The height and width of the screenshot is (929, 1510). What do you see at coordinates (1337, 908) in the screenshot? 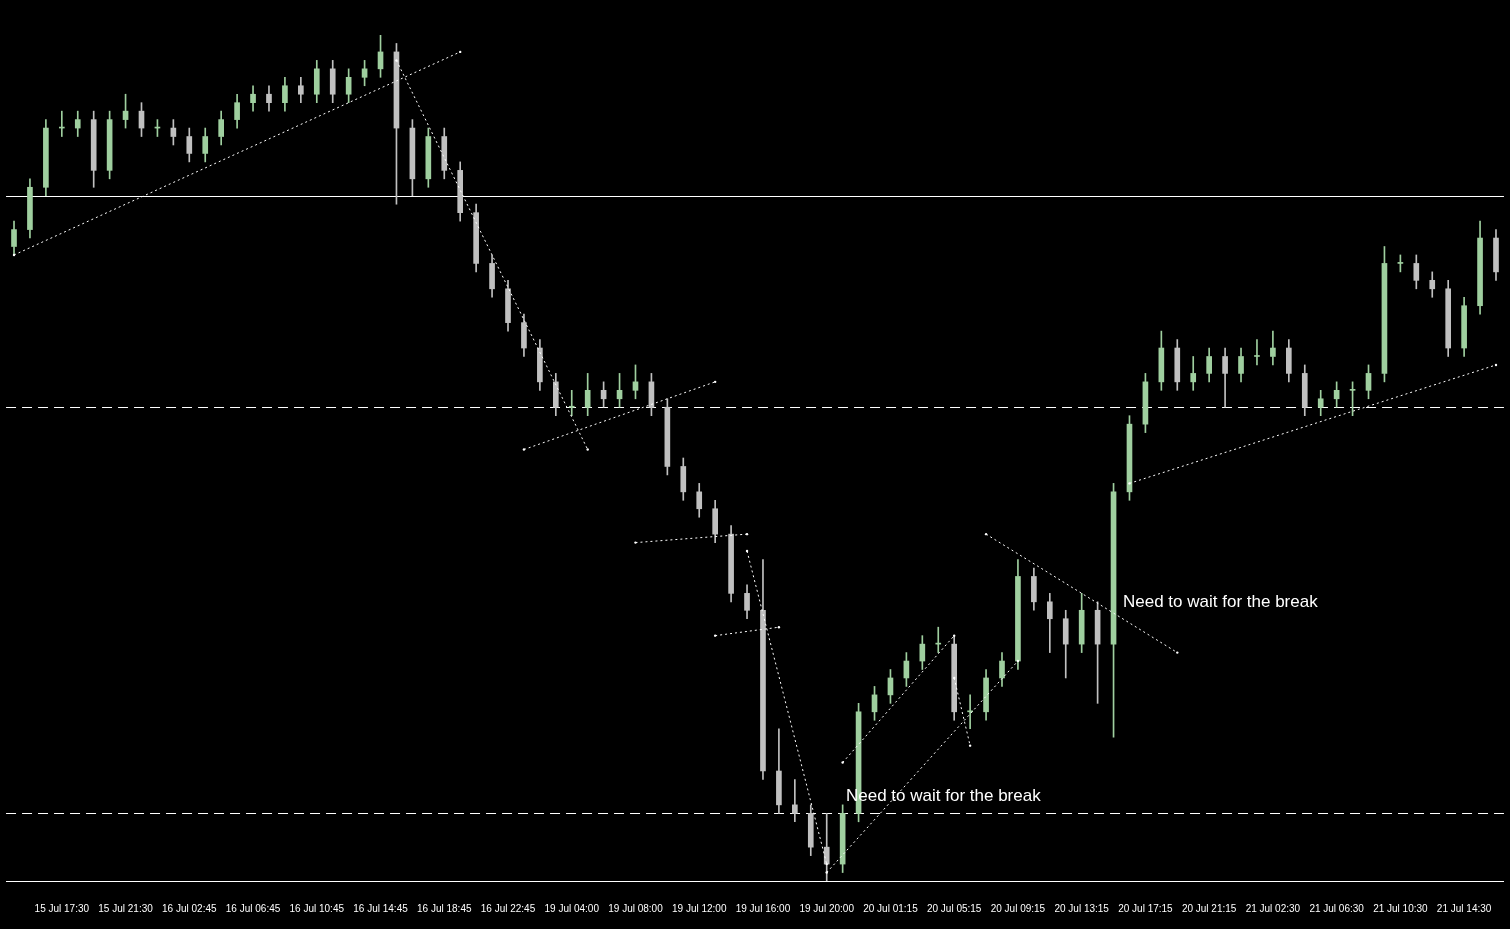
I see `x-tick-label: 21 Jul 06:30` at bounding box center [1337, 908].